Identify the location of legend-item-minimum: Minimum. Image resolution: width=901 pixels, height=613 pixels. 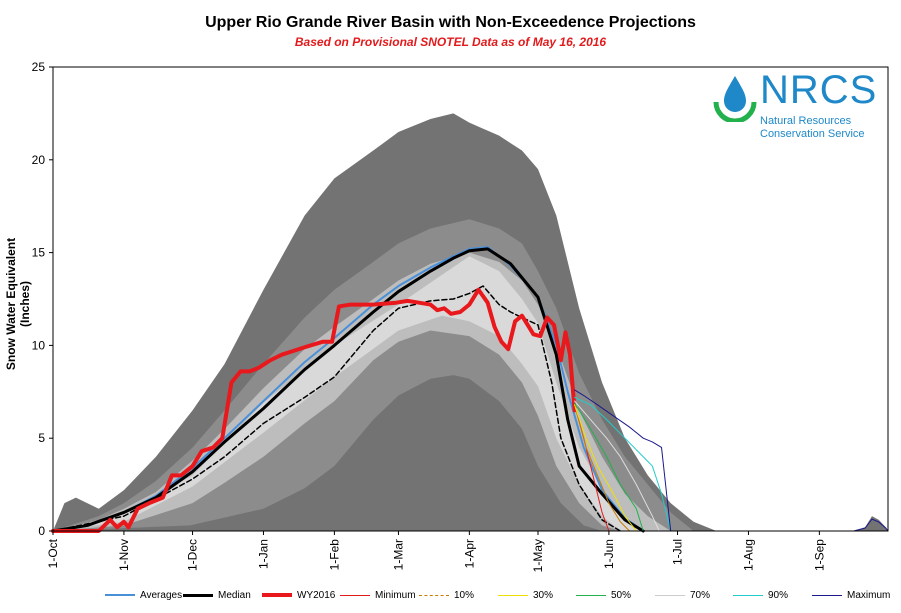
(378, 595).